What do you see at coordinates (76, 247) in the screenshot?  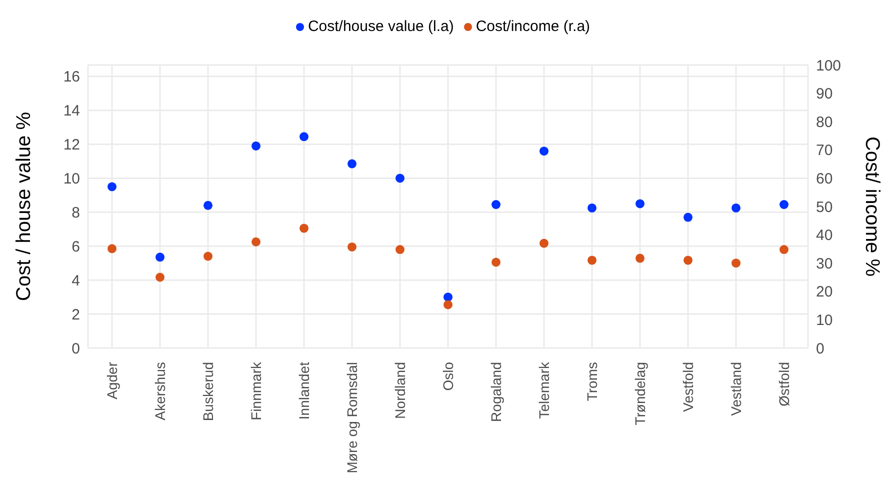 I see `y-tick-label: 6` at bounding box center [76, 247].